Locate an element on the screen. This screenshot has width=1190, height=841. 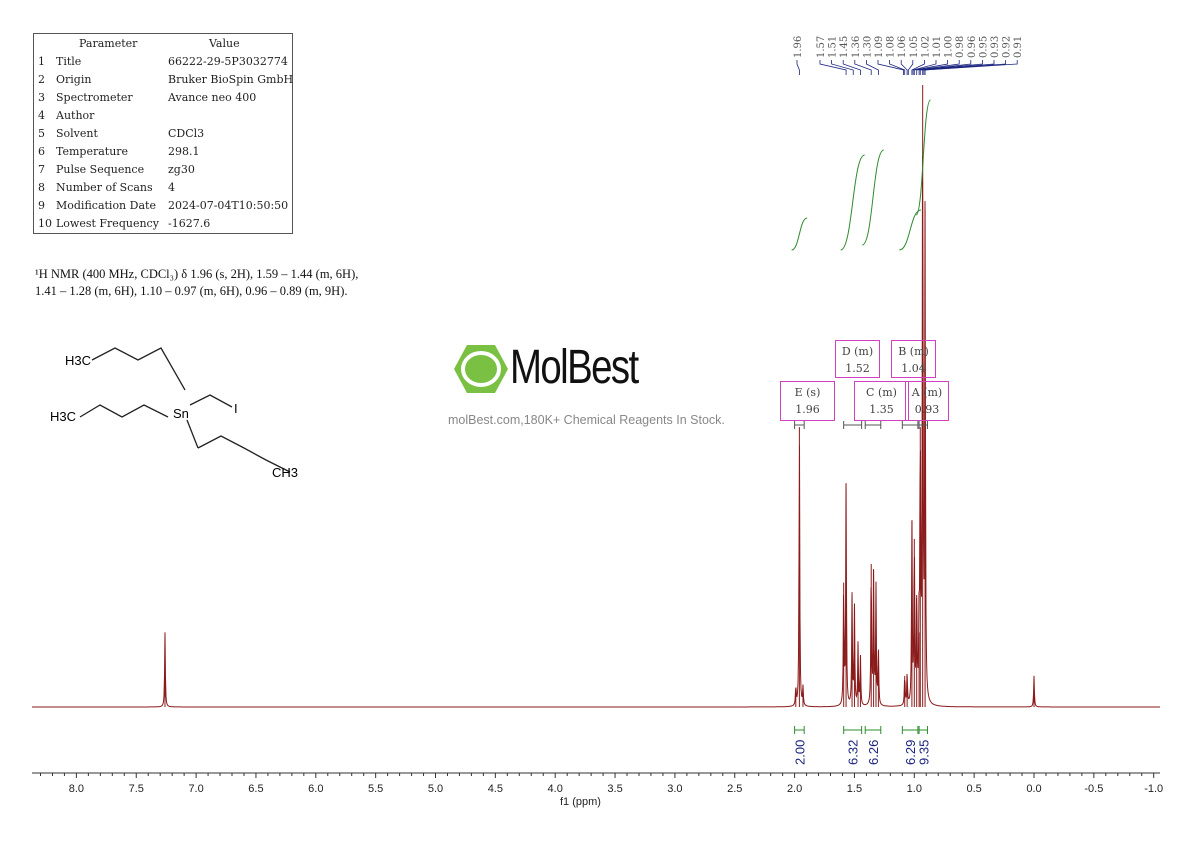
multiplet-shift: 1.35 is located at coordinates (881, 409).